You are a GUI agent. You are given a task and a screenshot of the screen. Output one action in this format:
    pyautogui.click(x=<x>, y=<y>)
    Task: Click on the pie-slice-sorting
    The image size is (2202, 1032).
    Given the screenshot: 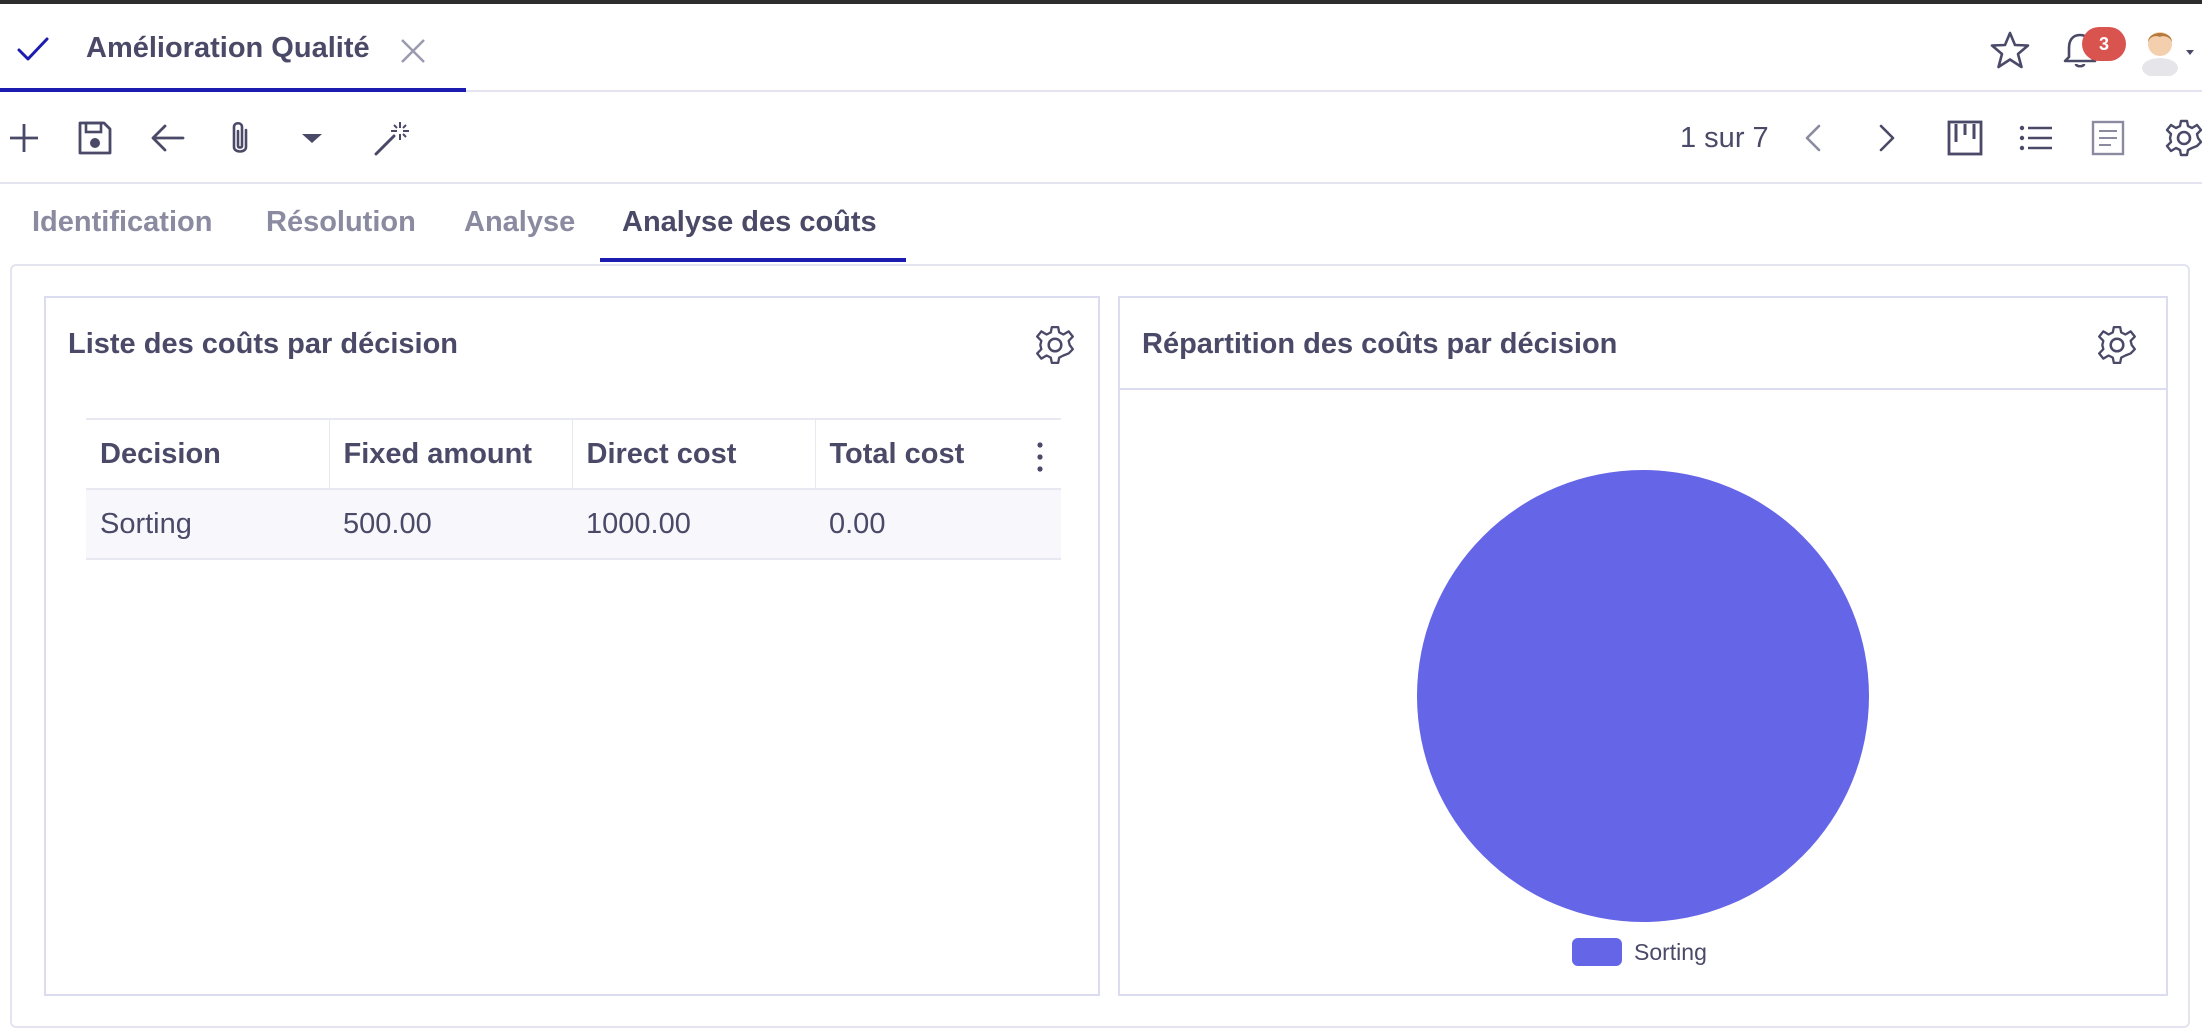 What is the action you would take?
    pyautogui.click(x=1643, y=696)
    